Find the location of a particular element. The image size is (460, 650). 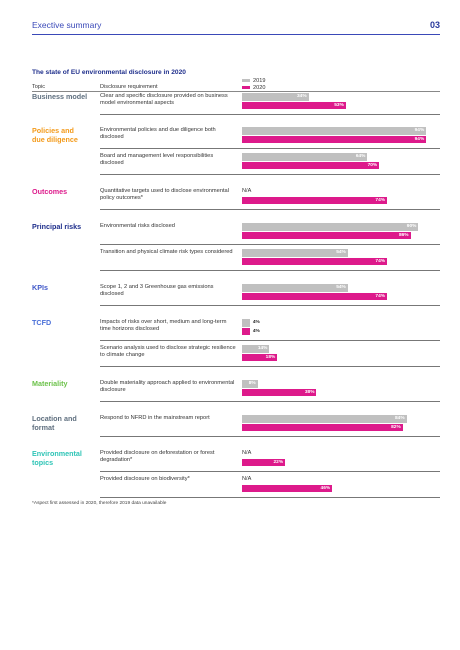

bar-2019-tcfd-1: 14% is located at coordinates (256, 349).